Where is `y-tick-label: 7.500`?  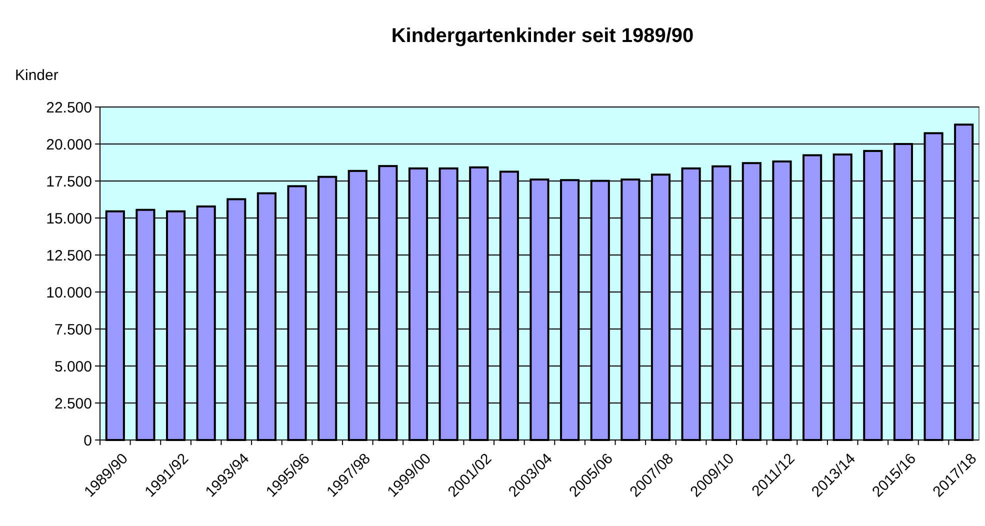
y-tick-label: 7.500 is located at coordinates (73, 329).